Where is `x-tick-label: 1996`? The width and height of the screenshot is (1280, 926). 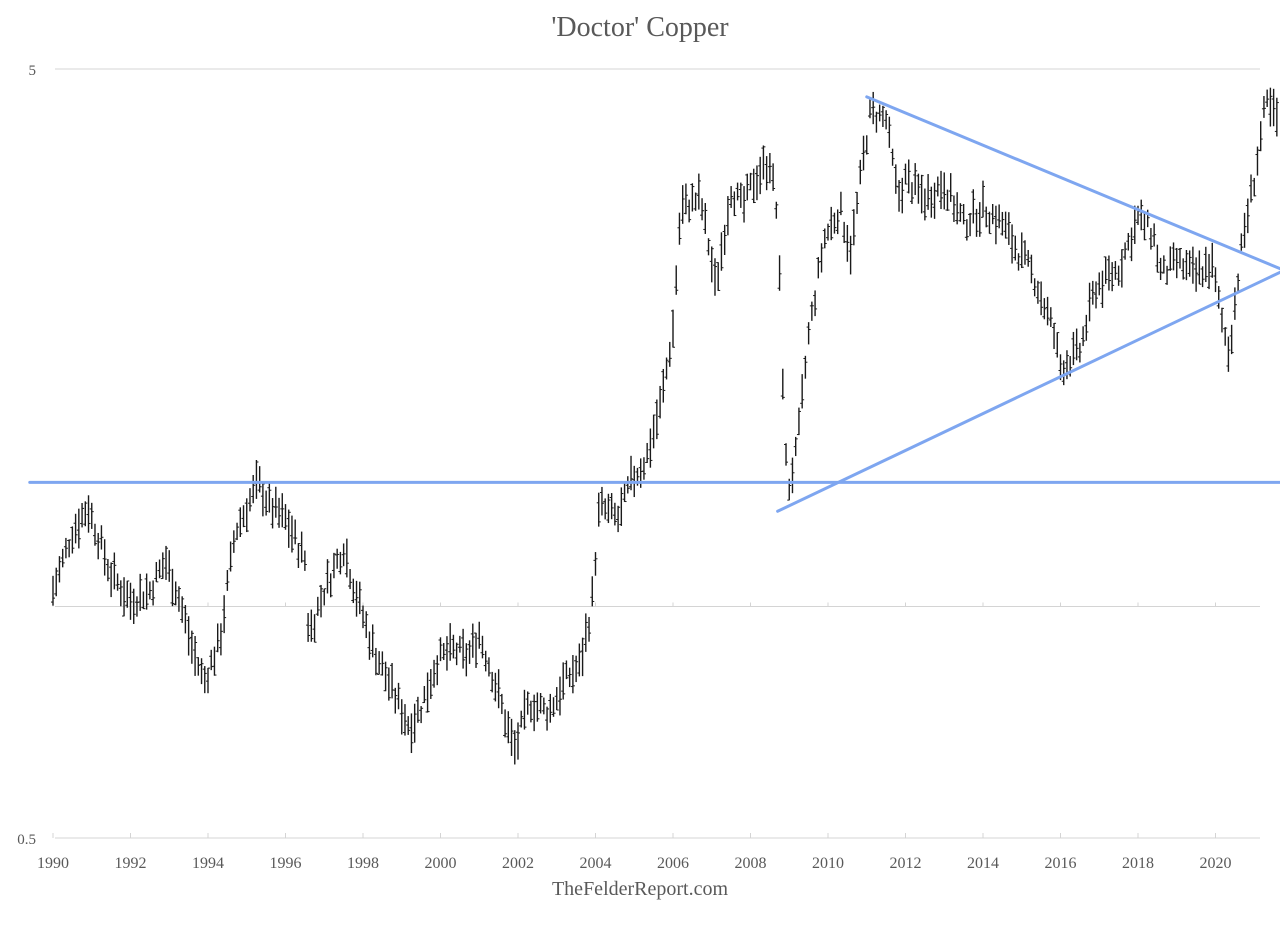
x-tick-label: 1996 is located at coordinates (286, 863).